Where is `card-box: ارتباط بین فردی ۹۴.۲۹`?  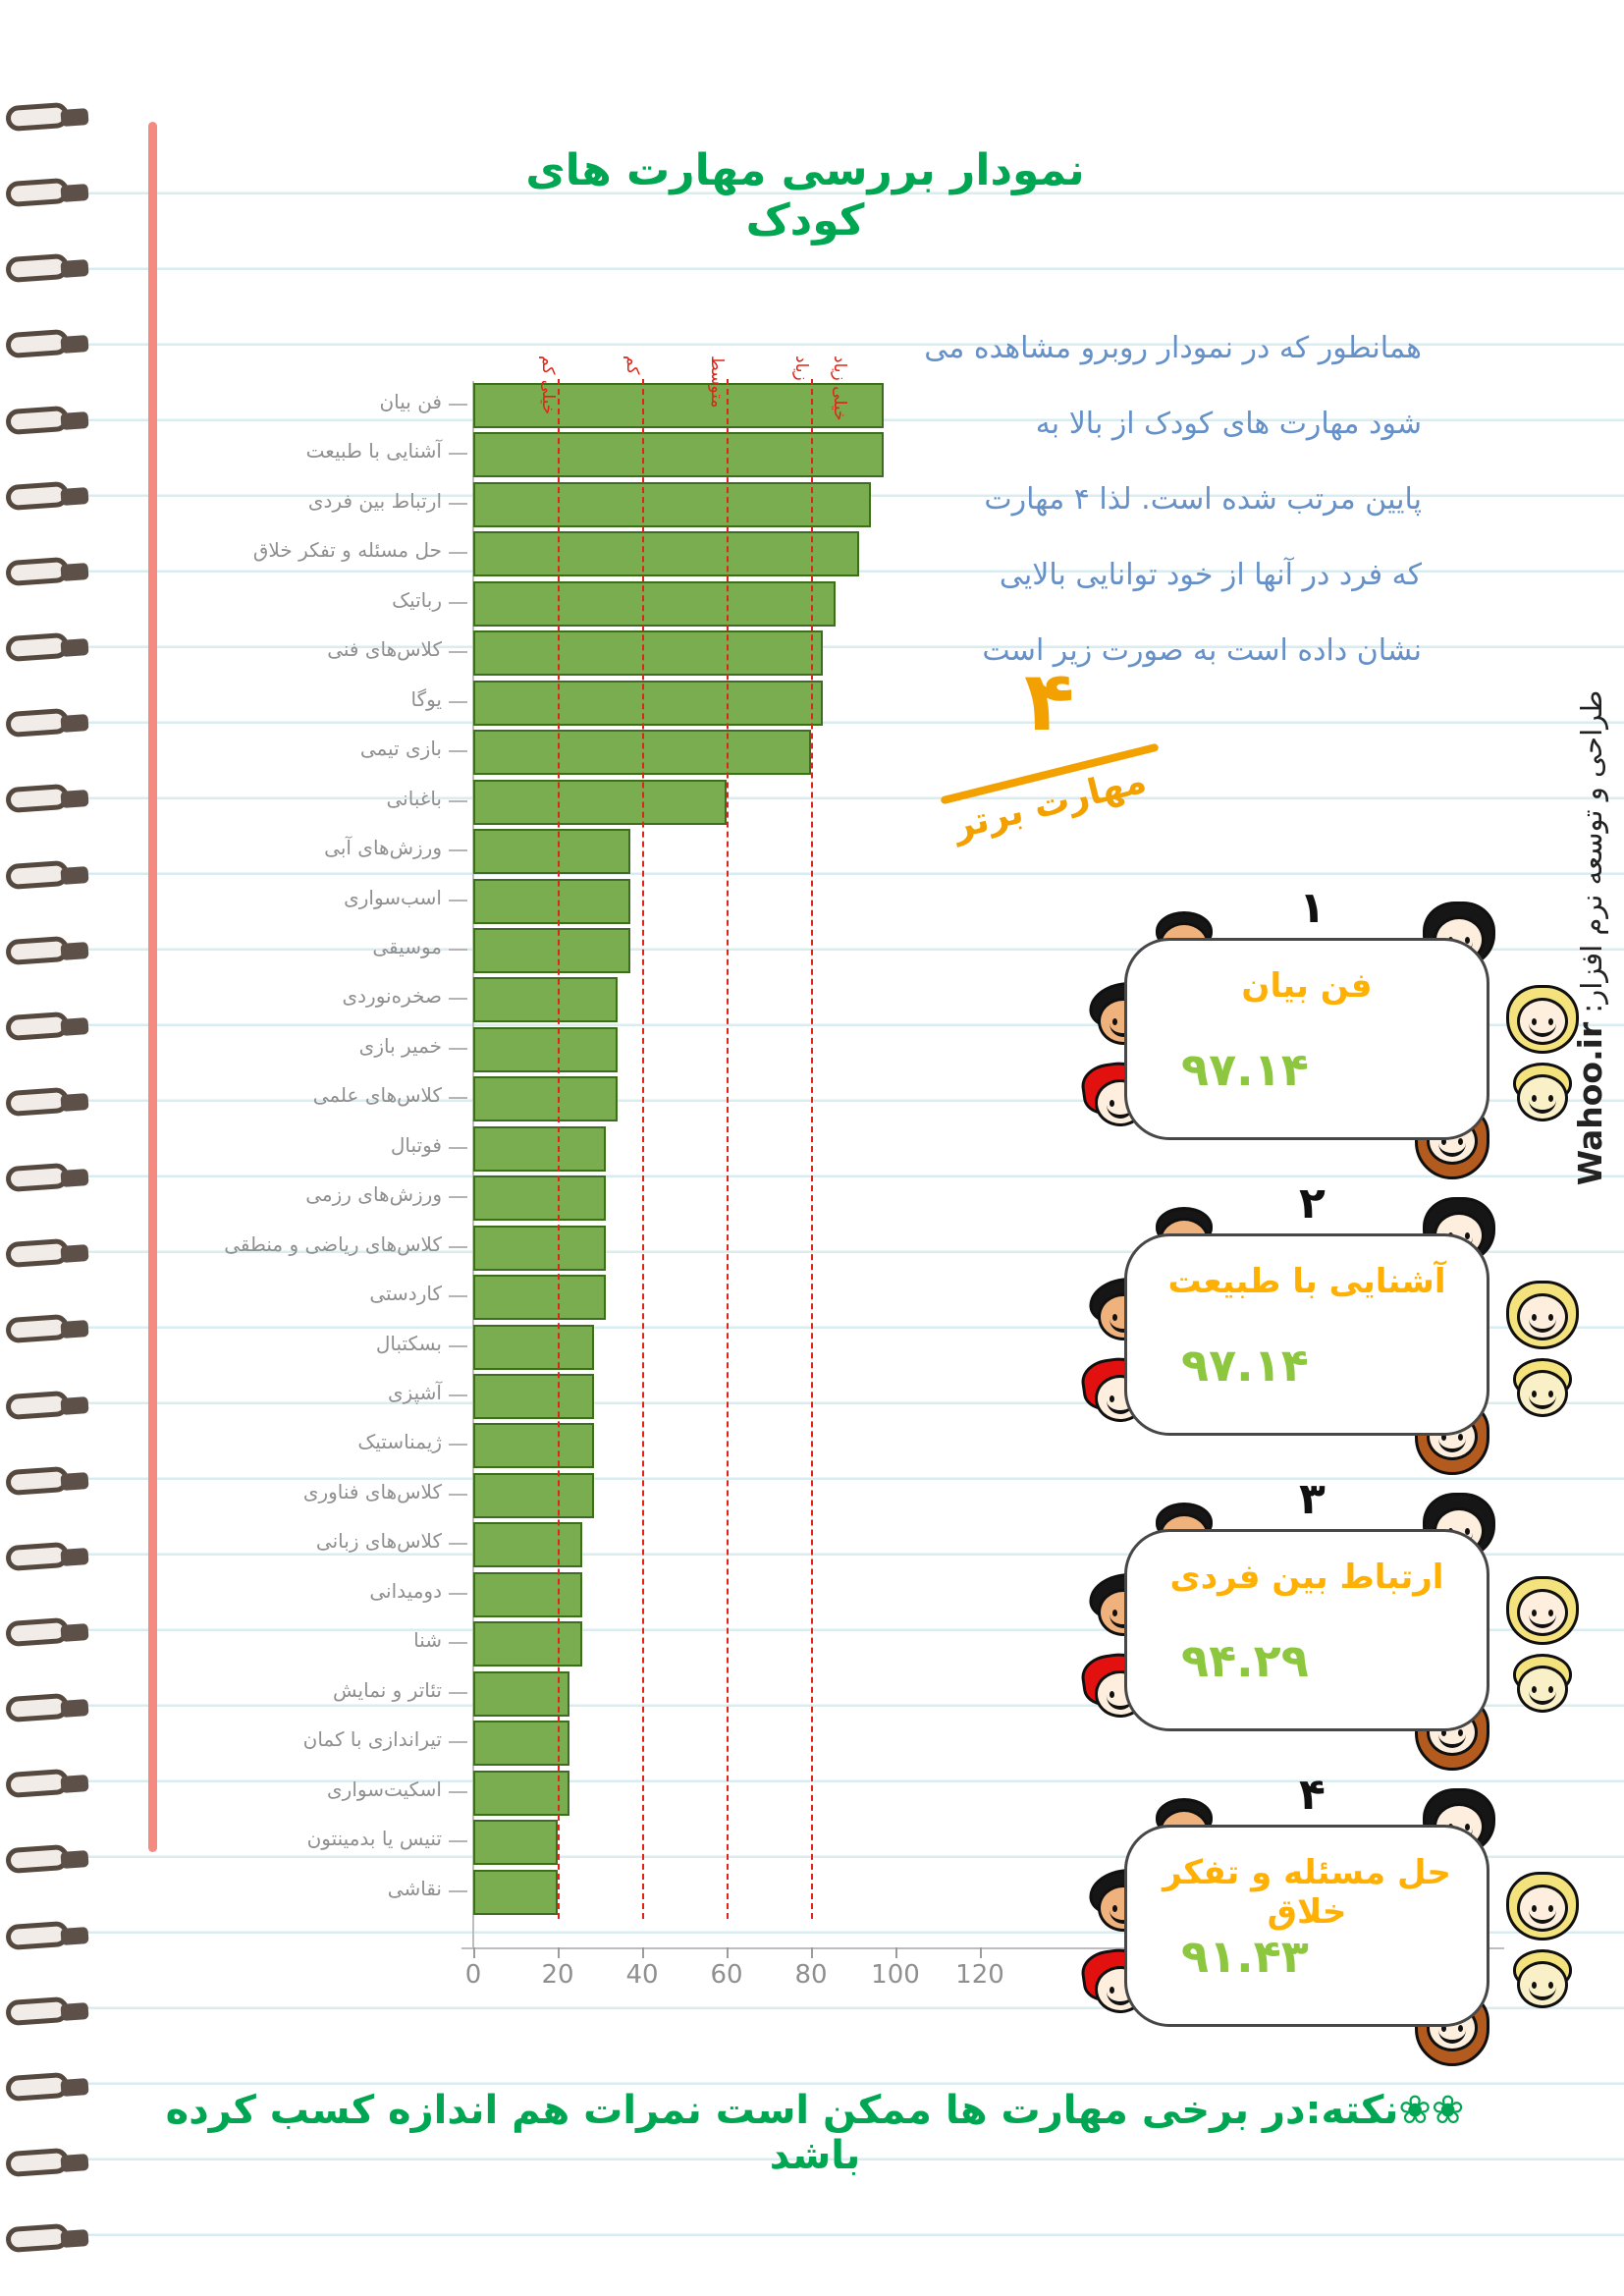 card-box: ارتباط بین فردی ۹۴.۲۹ is located at coordinates (1306, 1630).